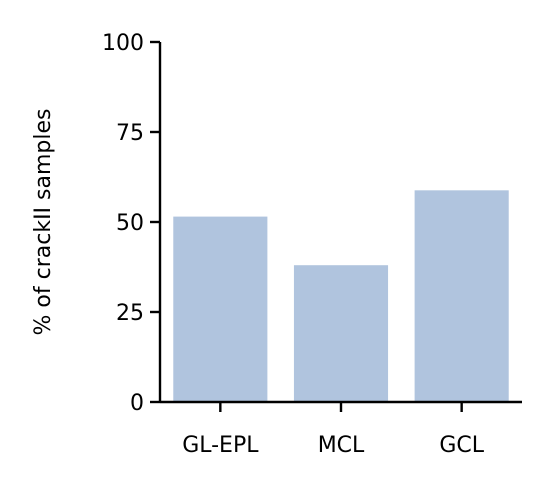 The height and width of the screenshot is (493, 550). Describe the element at coordinates (341, 333) in the screenshot. I see `bar-mcl` at that location.